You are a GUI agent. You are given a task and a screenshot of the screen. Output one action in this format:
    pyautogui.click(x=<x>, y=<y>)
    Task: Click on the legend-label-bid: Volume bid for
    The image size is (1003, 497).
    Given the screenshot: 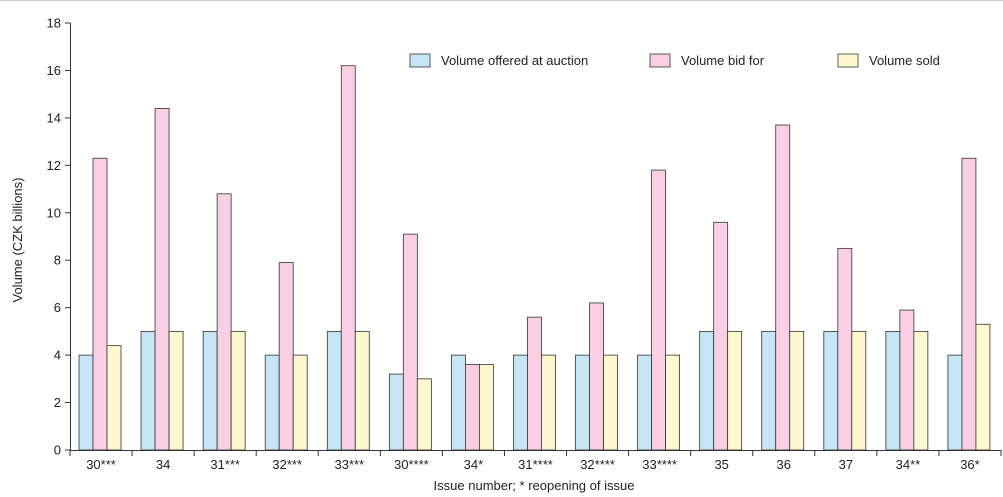 What is the action you would take?
    pyautogui.click(x=723, y=60)
    